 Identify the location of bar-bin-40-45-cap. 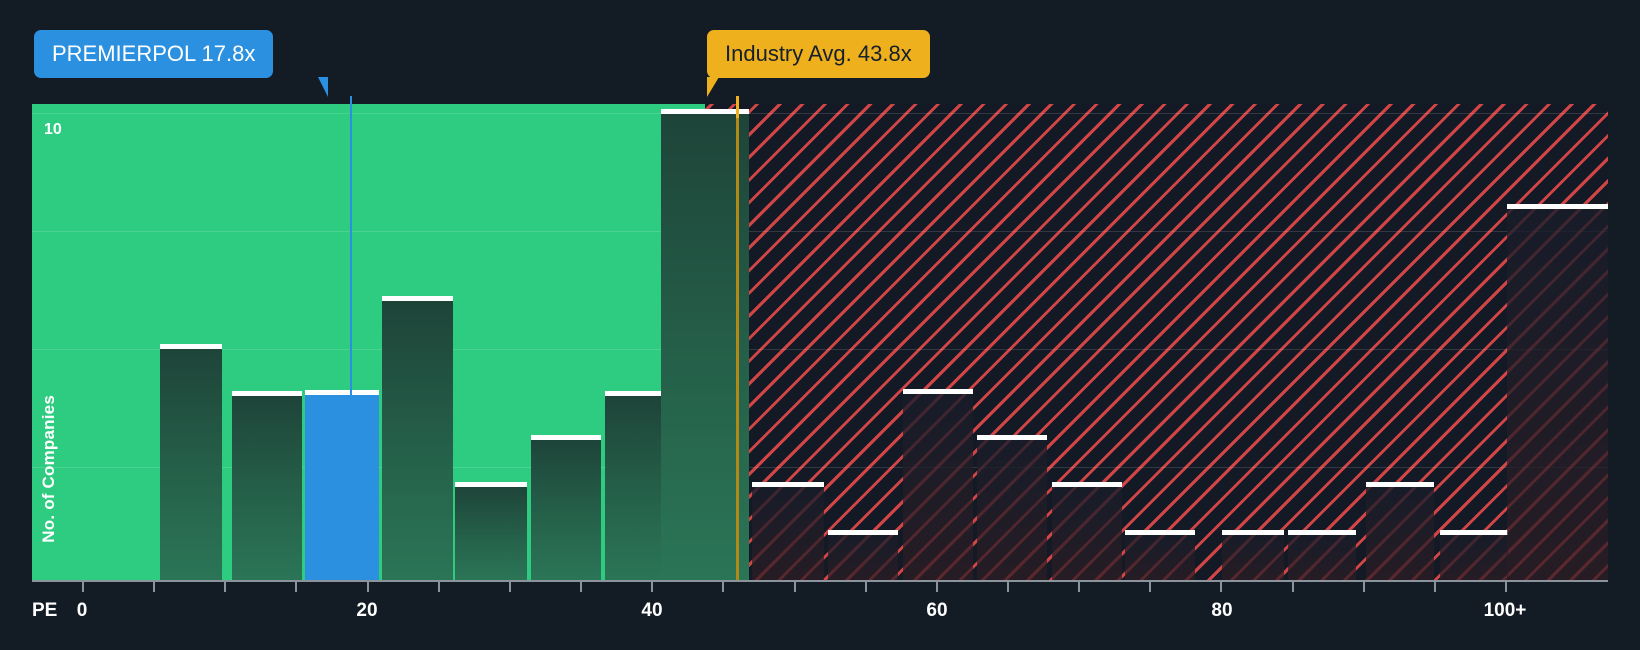
(705, 111).